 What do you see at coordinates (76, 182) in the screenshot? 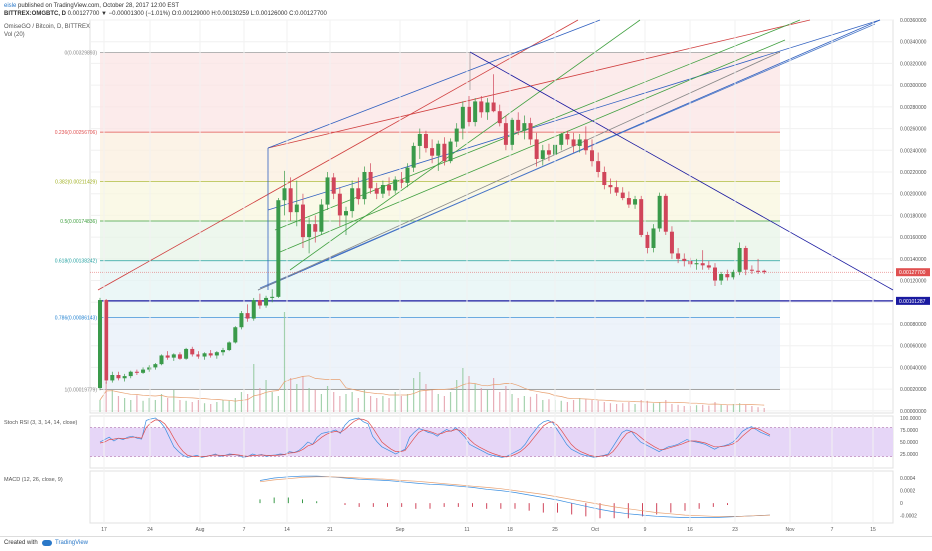
I see `fib-level-label: 0.382(0.00211429)` at bounding box center [76, 182].